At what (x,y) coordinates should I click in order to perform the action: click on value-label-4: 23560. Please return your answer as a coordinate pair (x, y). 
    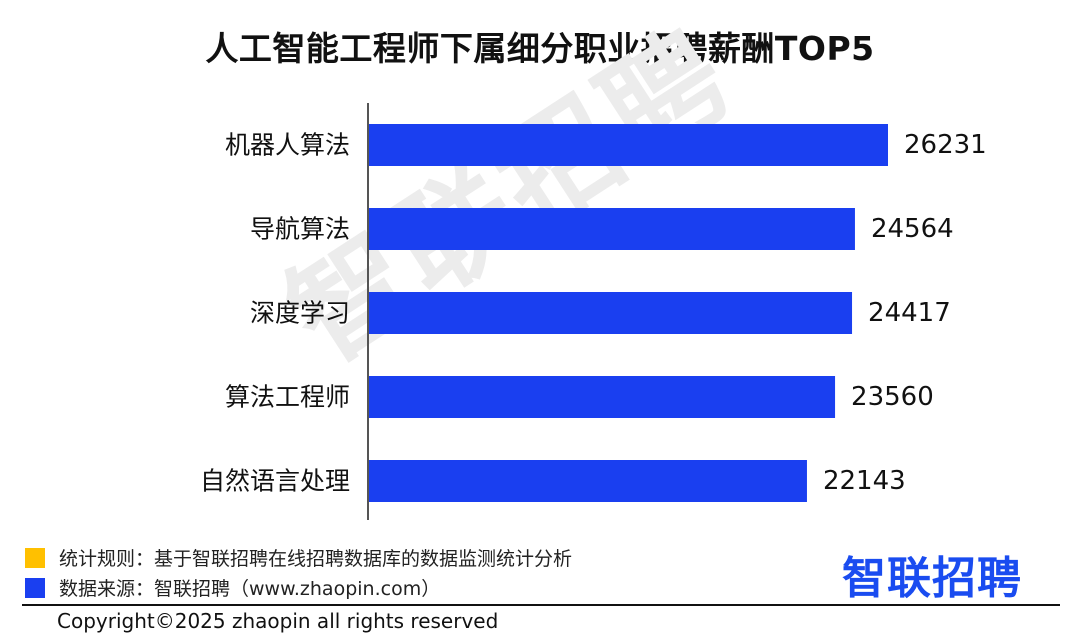
    Looking at the image, I should click on (892, 397).